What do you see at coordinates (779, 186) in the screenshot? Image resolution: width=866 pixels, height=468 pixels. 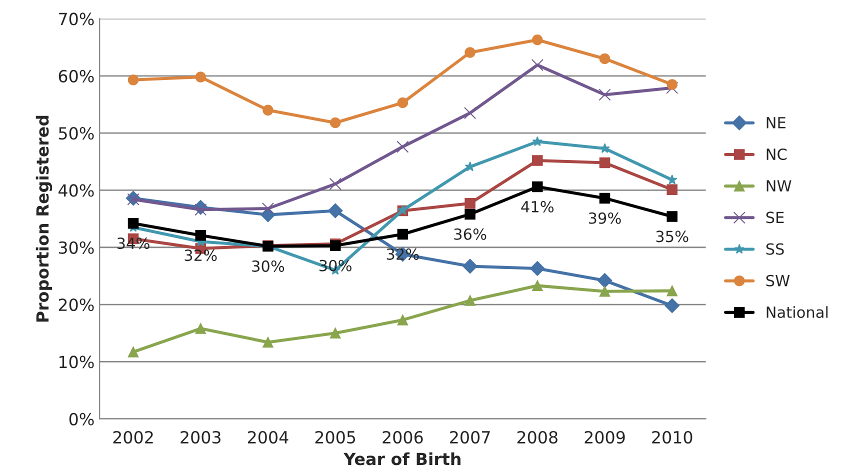 I see `legend-label: NW` at bounding box center [779, 186].